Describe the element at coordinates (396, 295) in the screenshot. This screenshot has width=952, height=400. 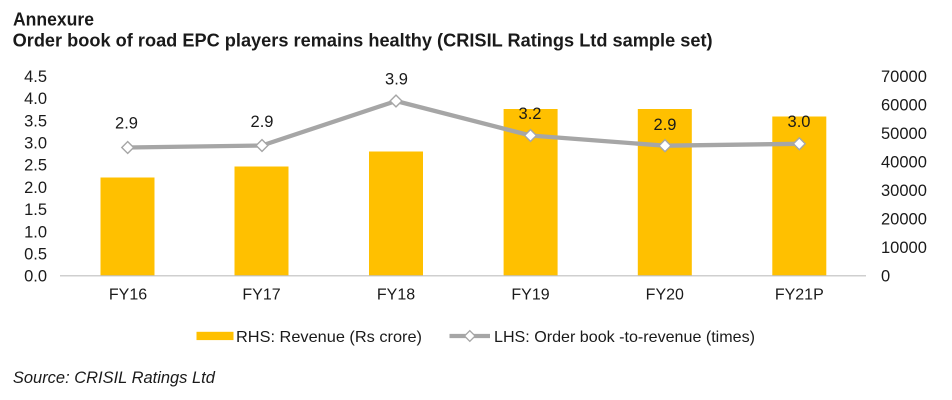
I see `svg-text: FY18` at that location.